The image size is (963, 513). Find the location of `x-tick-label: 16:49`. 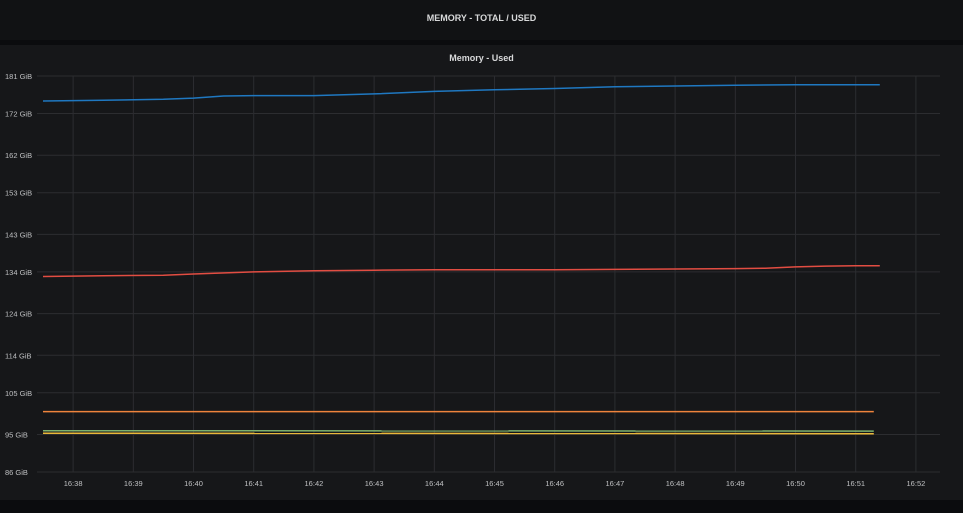

x-tick-label: 16:49 is located at coordinates (735, 483).